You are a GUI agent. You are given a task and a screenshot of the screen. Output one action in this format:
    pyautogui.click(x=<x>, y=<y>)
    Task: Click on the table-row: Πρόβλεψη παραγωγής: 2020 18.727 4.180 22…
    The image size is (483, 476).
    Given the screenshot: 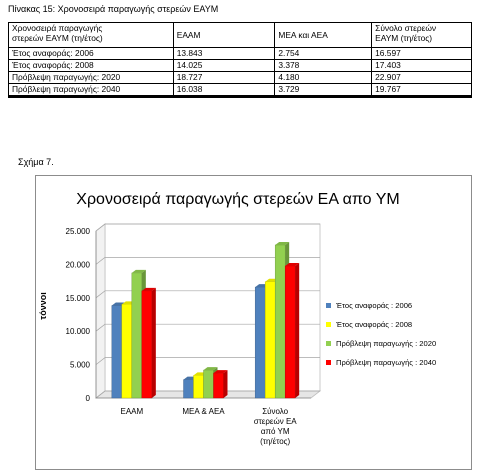 What is the action you would take?
    pyautogui.click(x=240, y=77)
    